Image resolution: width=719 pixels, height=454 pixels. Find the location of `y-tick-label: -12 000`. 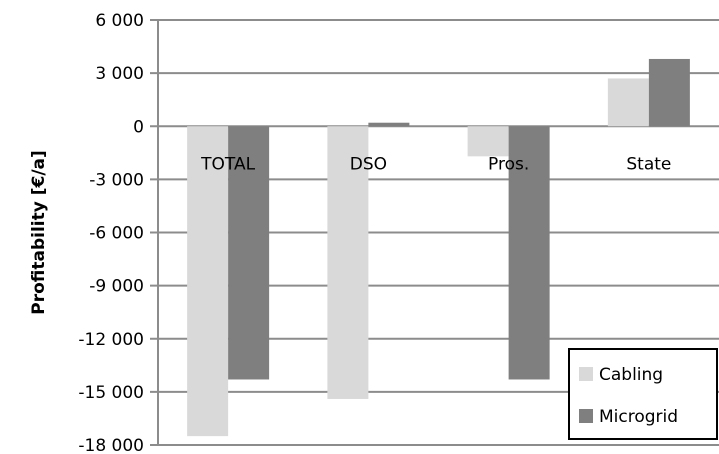

y-tick-label: -12 000 is located at coordinates (111, 340).